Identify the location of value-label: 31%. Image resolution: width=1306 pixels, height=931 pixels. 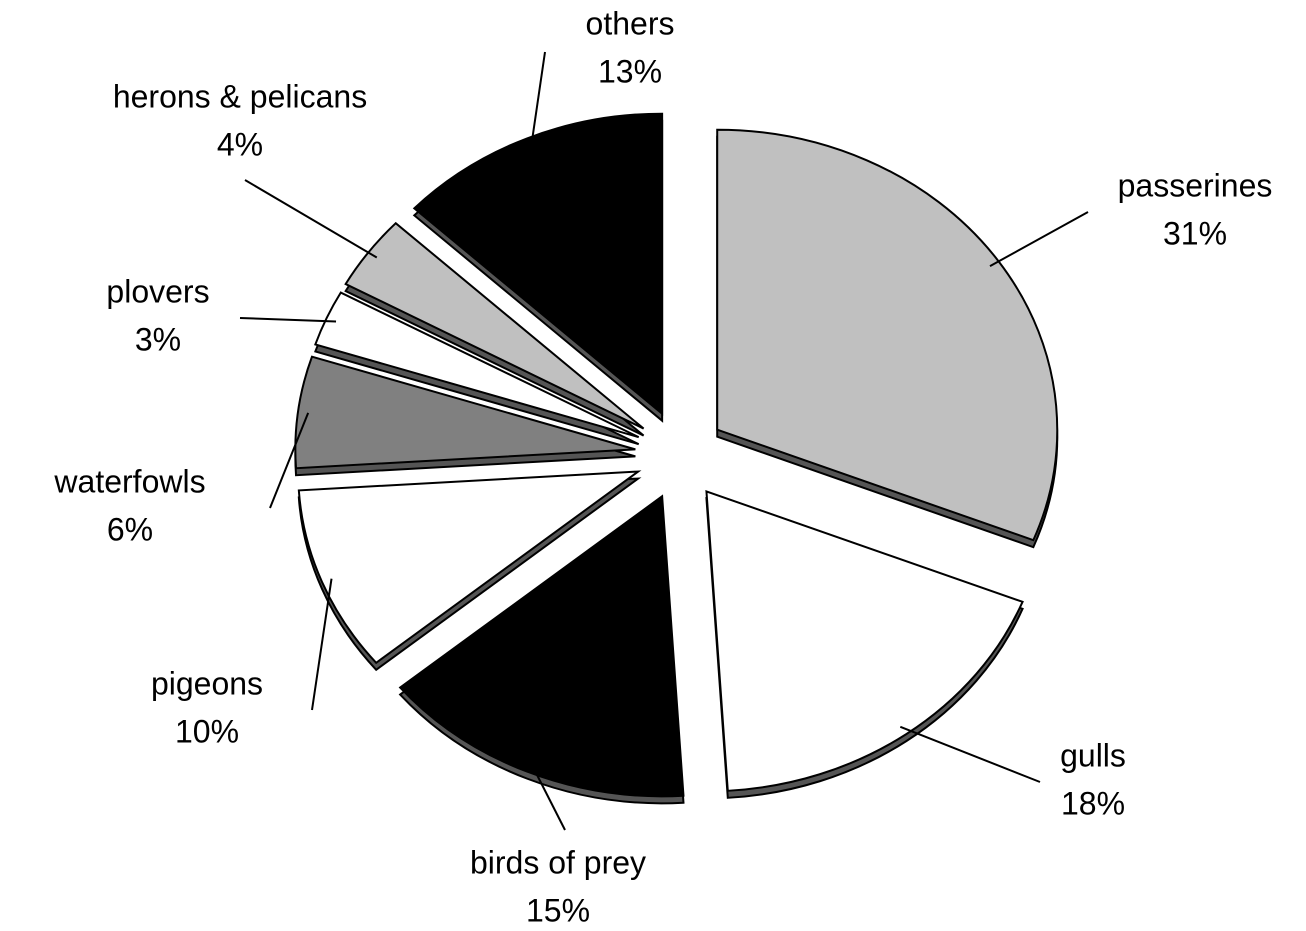
(1195, 233).